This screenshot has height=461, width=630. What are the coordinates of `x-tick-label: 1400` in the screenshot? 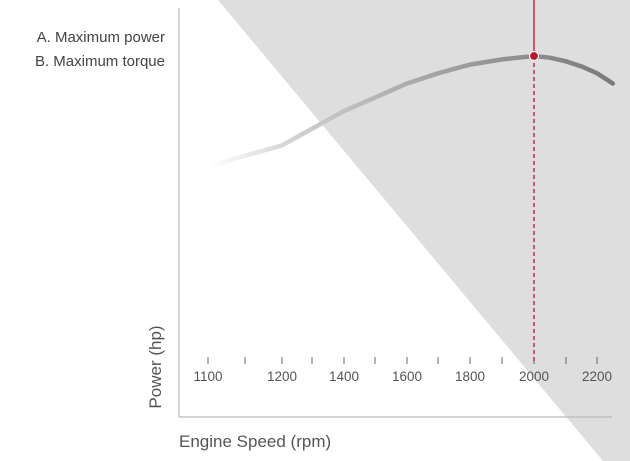 It's located at (344, 376).